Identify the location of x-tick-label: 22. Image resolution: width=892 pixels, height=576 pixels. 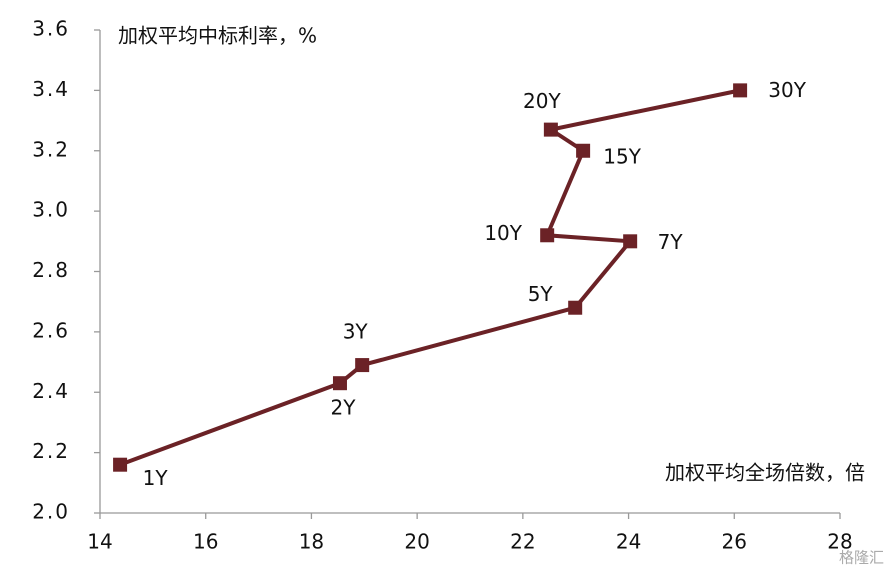
(522, 542).